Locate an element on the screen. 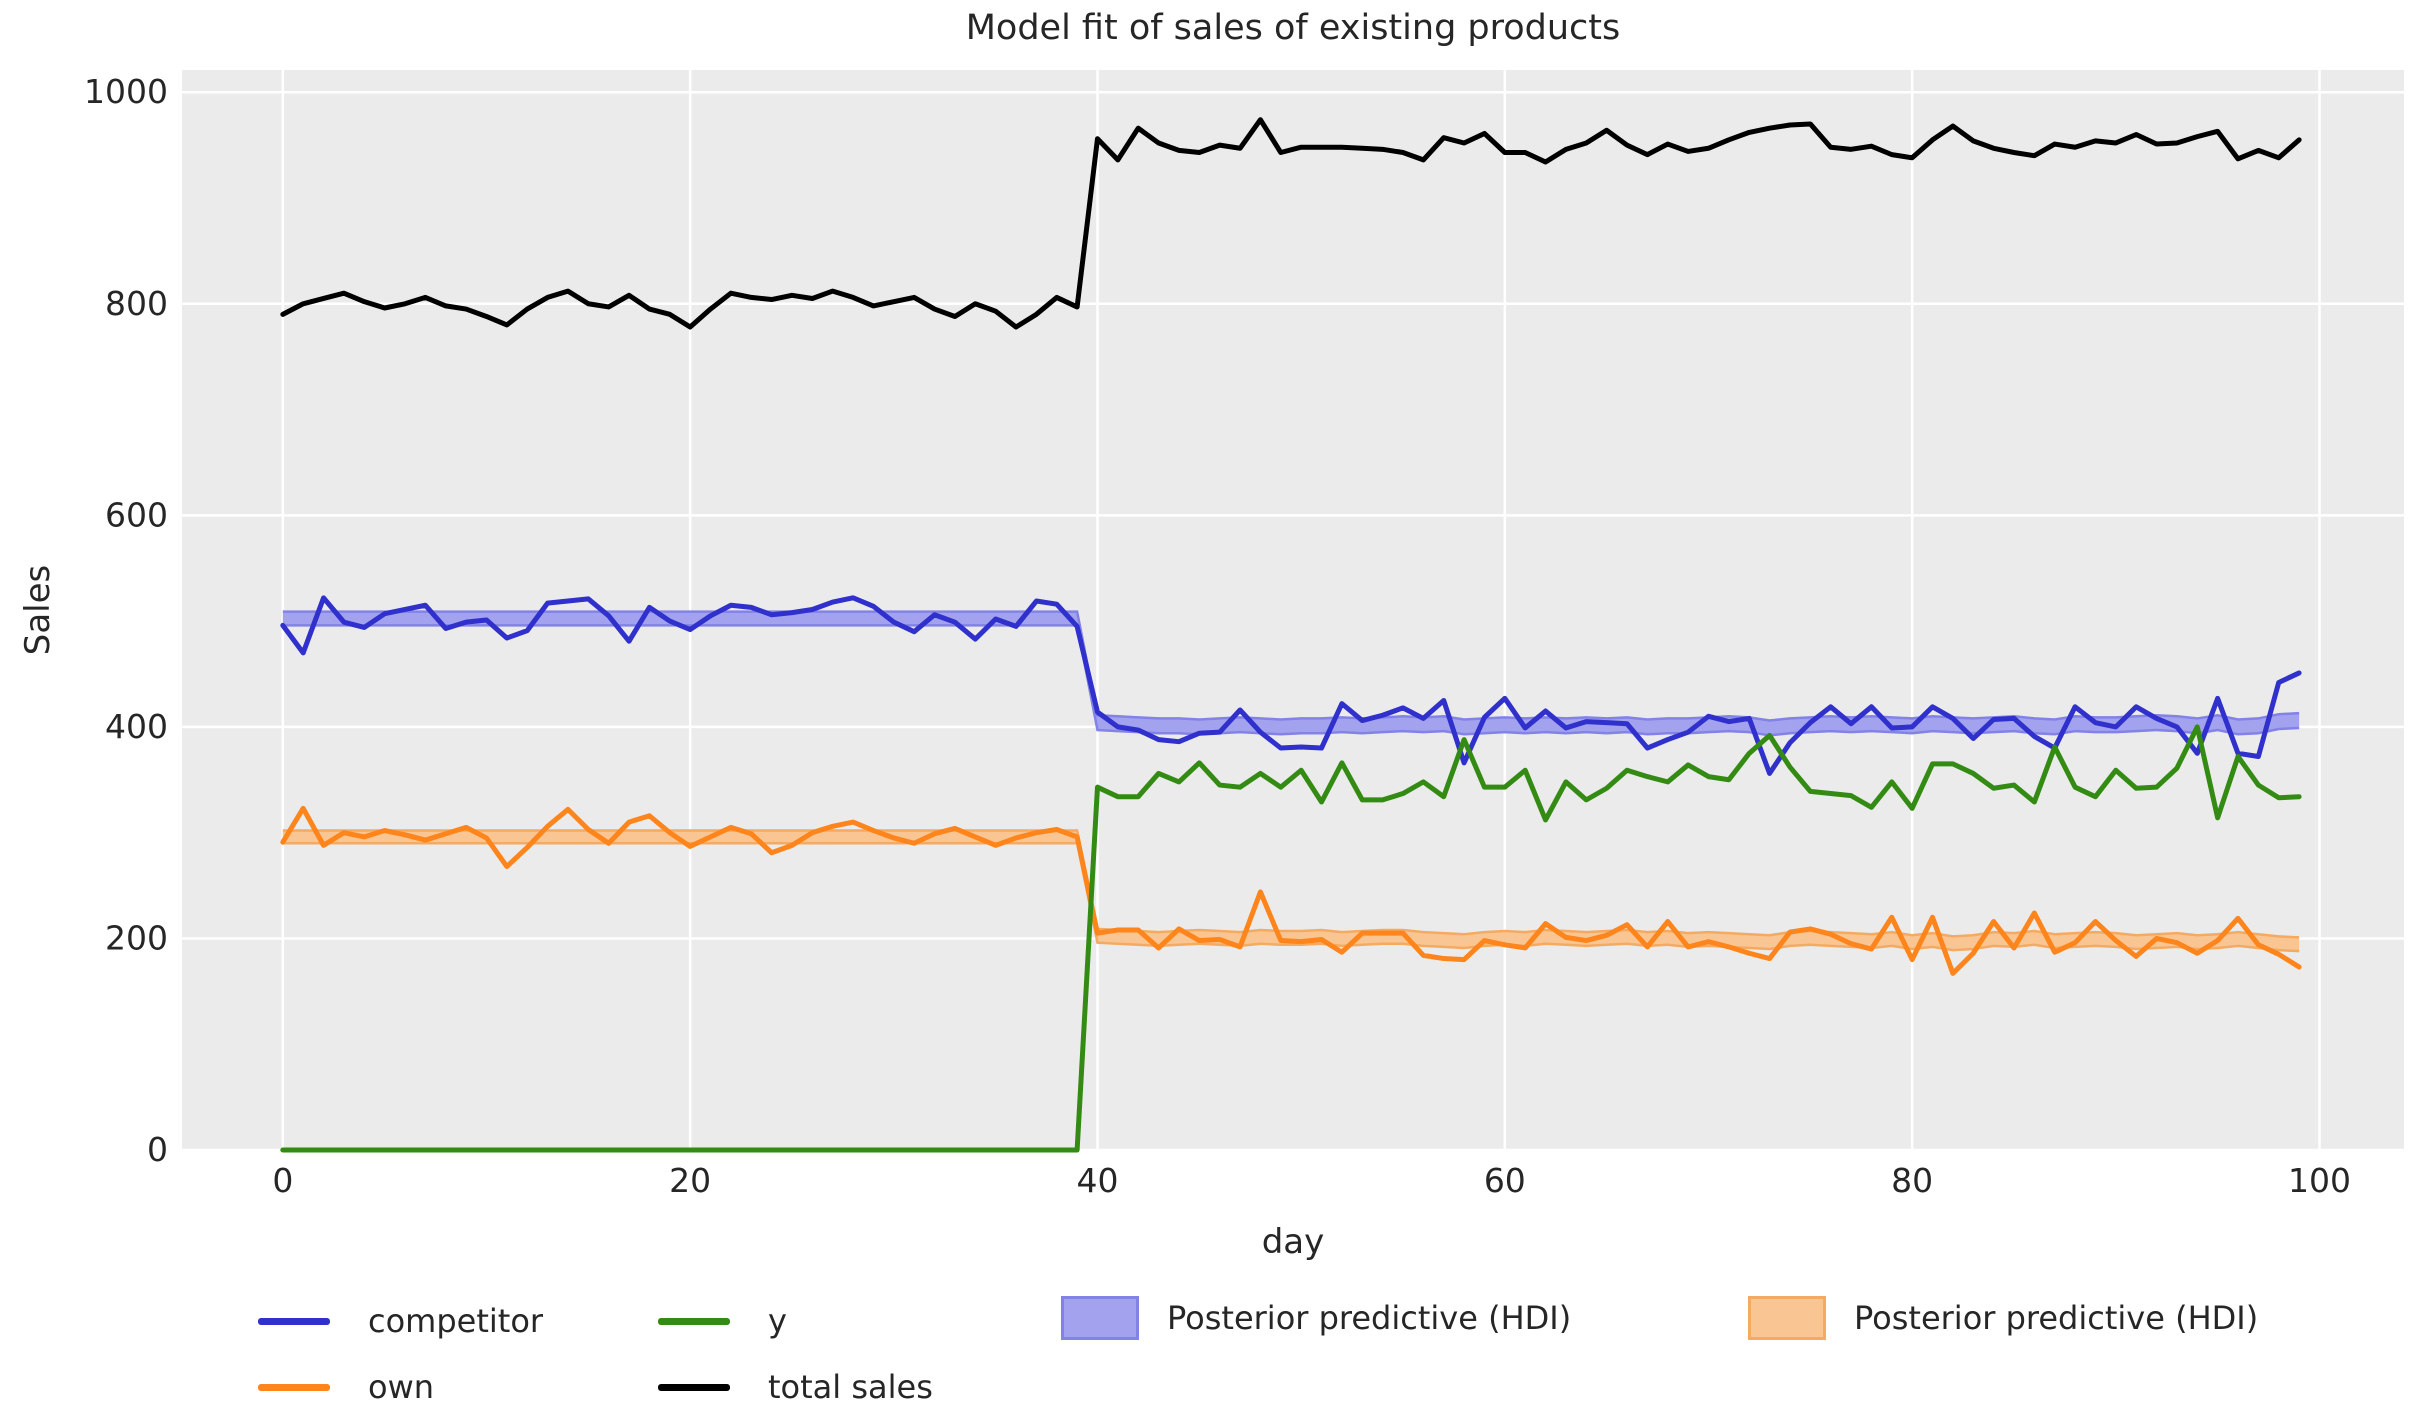 This screenshot has height=1423, width=2423. competitor-line-swatch is located at coordinates (294, 1321).